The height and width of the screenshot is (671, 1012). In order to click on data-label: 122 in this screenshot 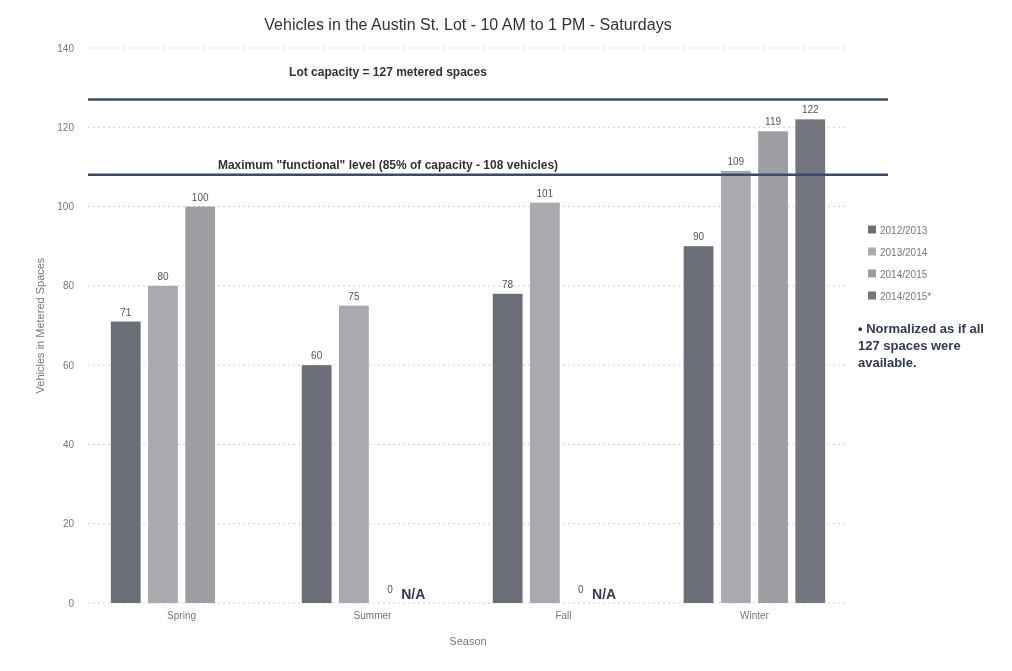, I will do `click(810, 110)`.